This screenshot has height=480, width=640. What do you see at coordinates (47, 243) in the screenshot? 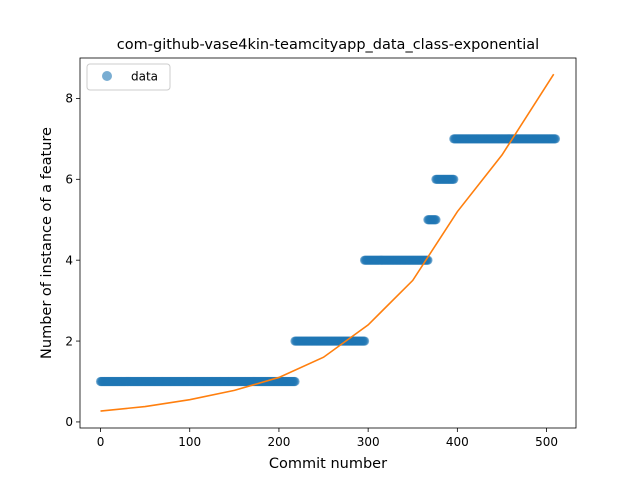
I see `y-axis-label: Number of instance of a feature` at bounding box center [47, 243].